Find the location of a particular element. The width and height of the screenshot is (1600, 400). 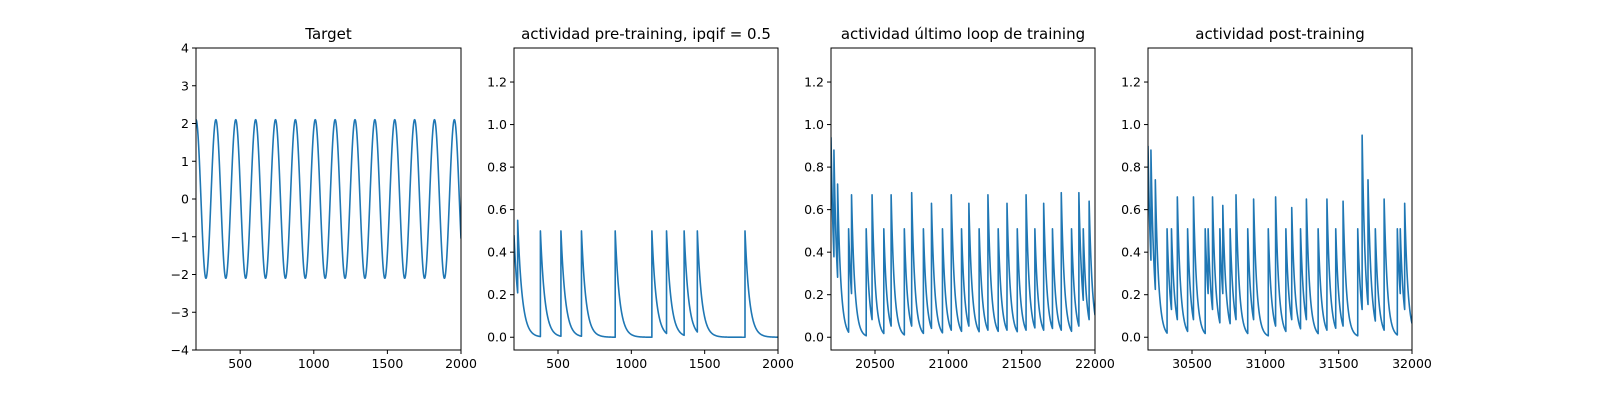

subplot-title: actividad pre-training, ipqif = 0.5 is located at coordinates (646, 34).